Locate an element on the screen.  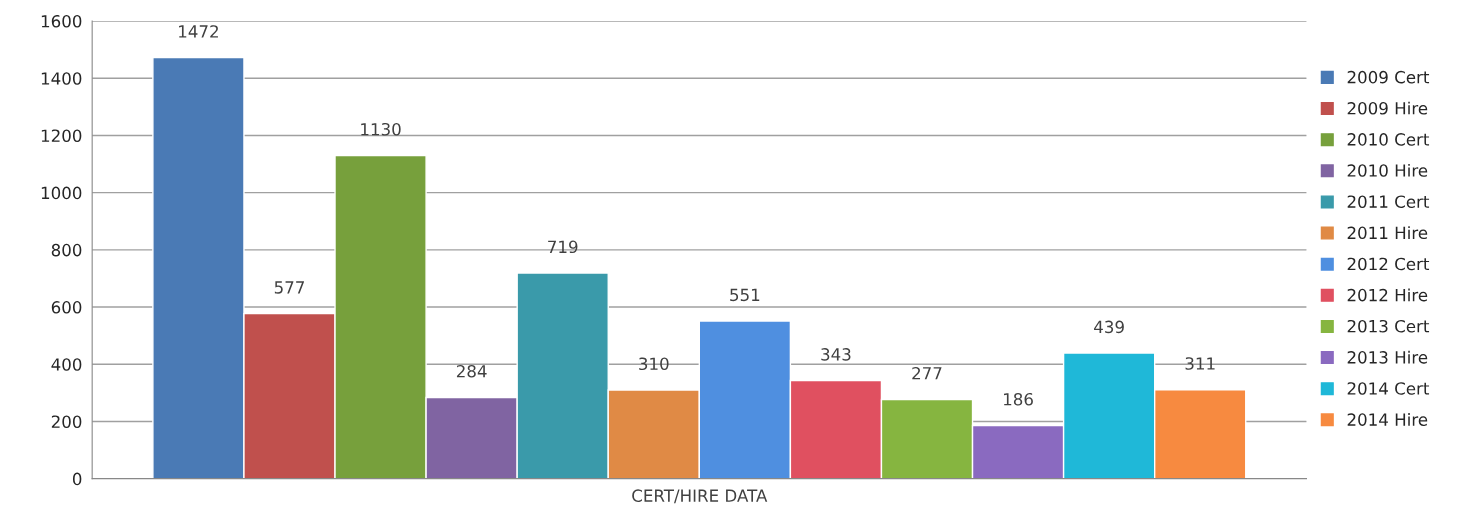
y-tick-label: 1400 is located at coordinates (61, 78).